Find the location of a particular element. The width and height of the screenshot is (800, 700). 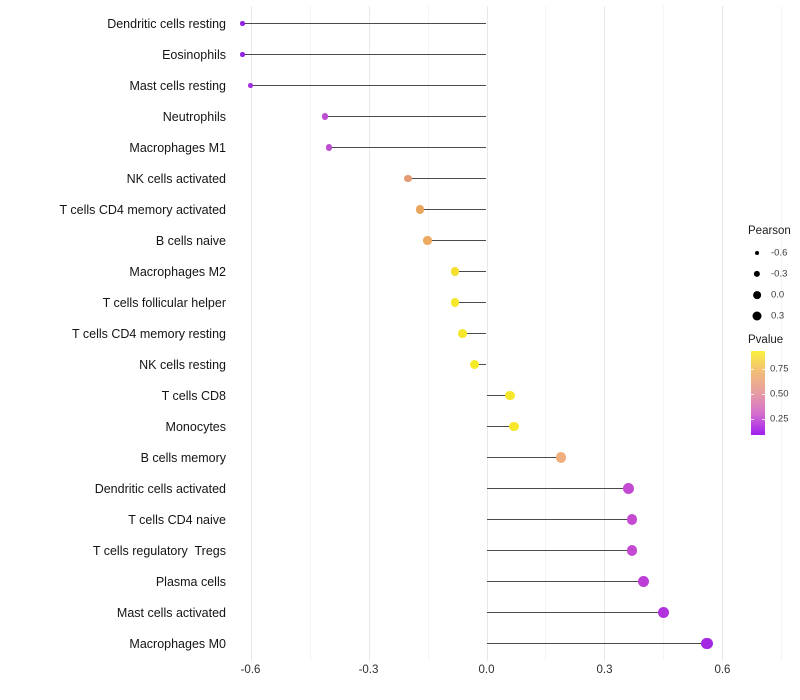

category-label: Dendritic cells resting is located at coordinates (166, 23).